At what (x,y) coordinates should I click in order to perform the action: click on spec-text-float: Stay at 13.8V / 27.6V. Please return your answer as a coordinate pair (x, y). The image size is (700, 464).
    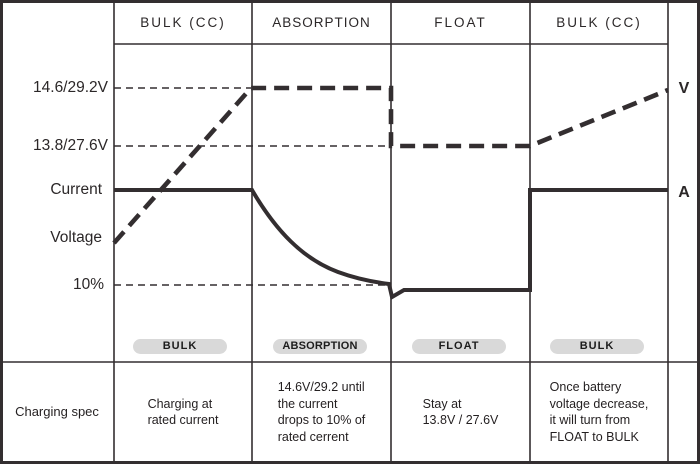
    Looking at the image, I should click on (460, 412).